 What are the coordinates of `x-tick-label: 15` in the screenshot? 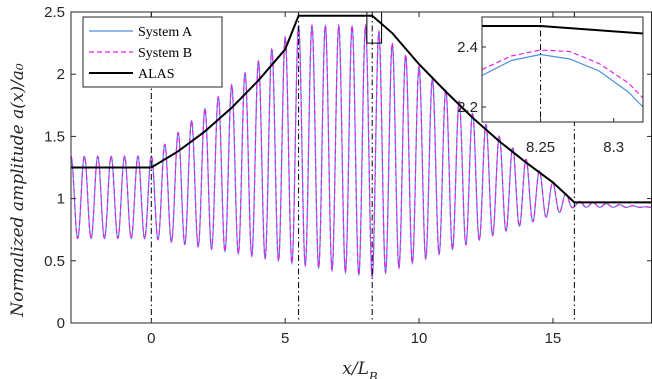 It's located at (553, 338).